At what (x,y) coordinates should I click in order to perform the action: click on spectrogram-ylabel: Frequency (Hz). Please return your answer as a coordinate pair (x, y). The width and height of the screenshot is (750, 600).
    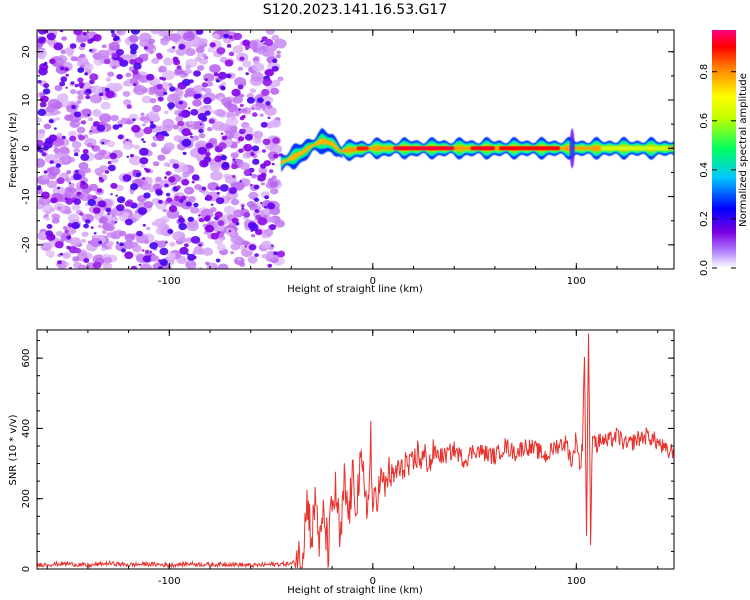
    Looking at the image, I should click on (13, 150).